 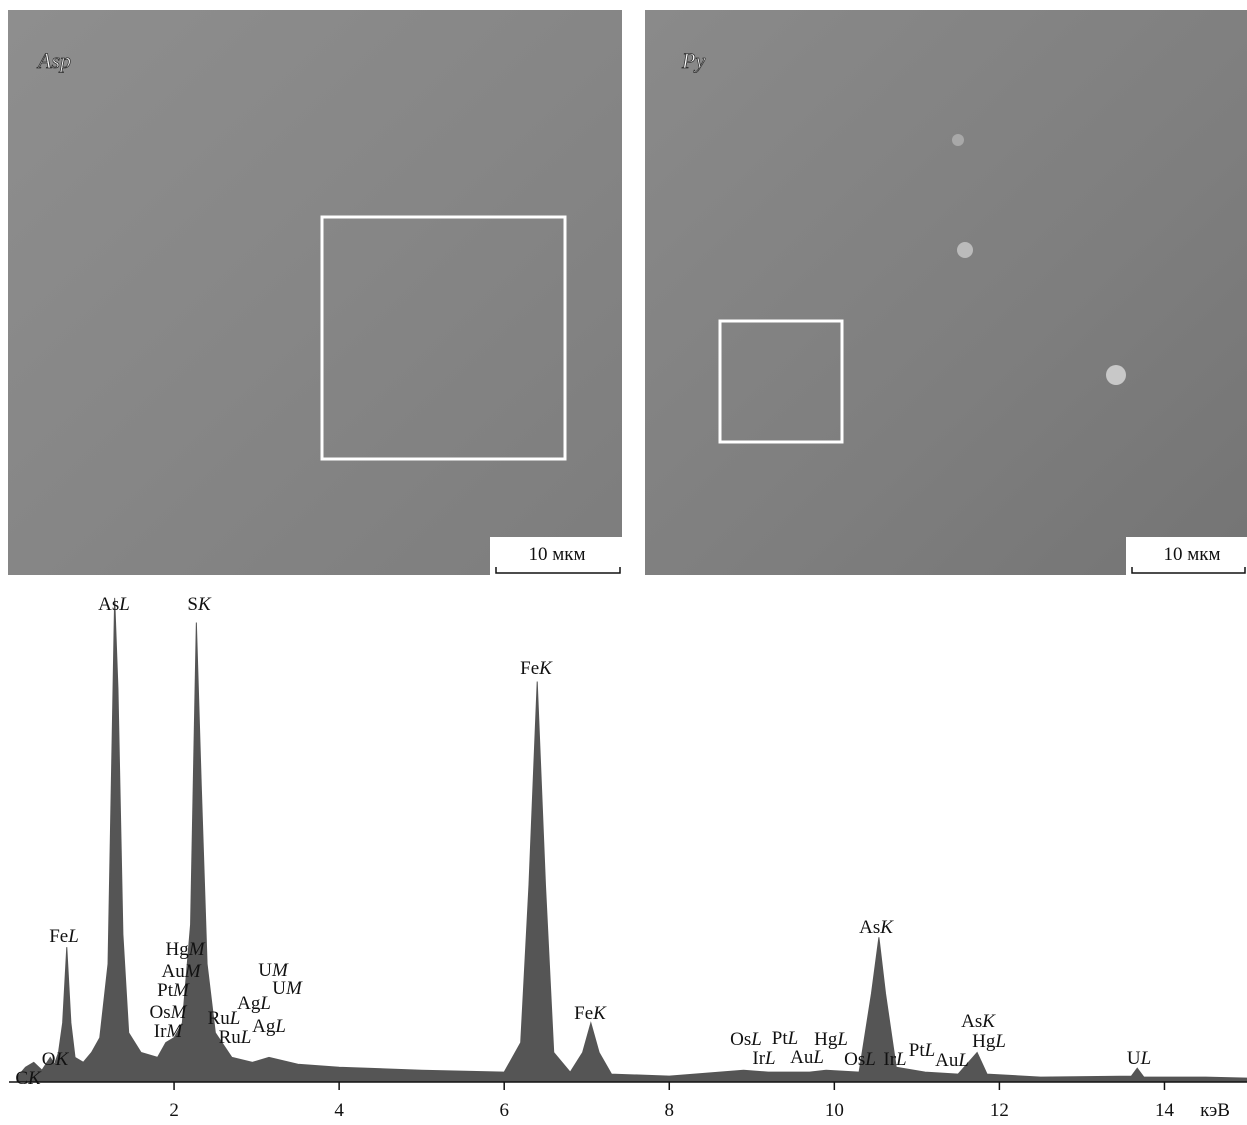 I want to click on peak-label: IrM, so click(x=169, y=1031).